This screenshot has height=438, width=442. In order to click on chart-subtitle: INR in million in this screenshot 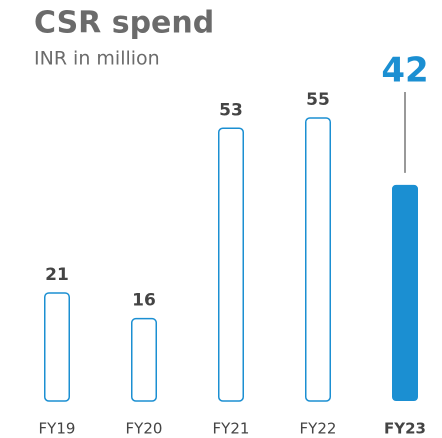, I will do `click(97, 59)`.